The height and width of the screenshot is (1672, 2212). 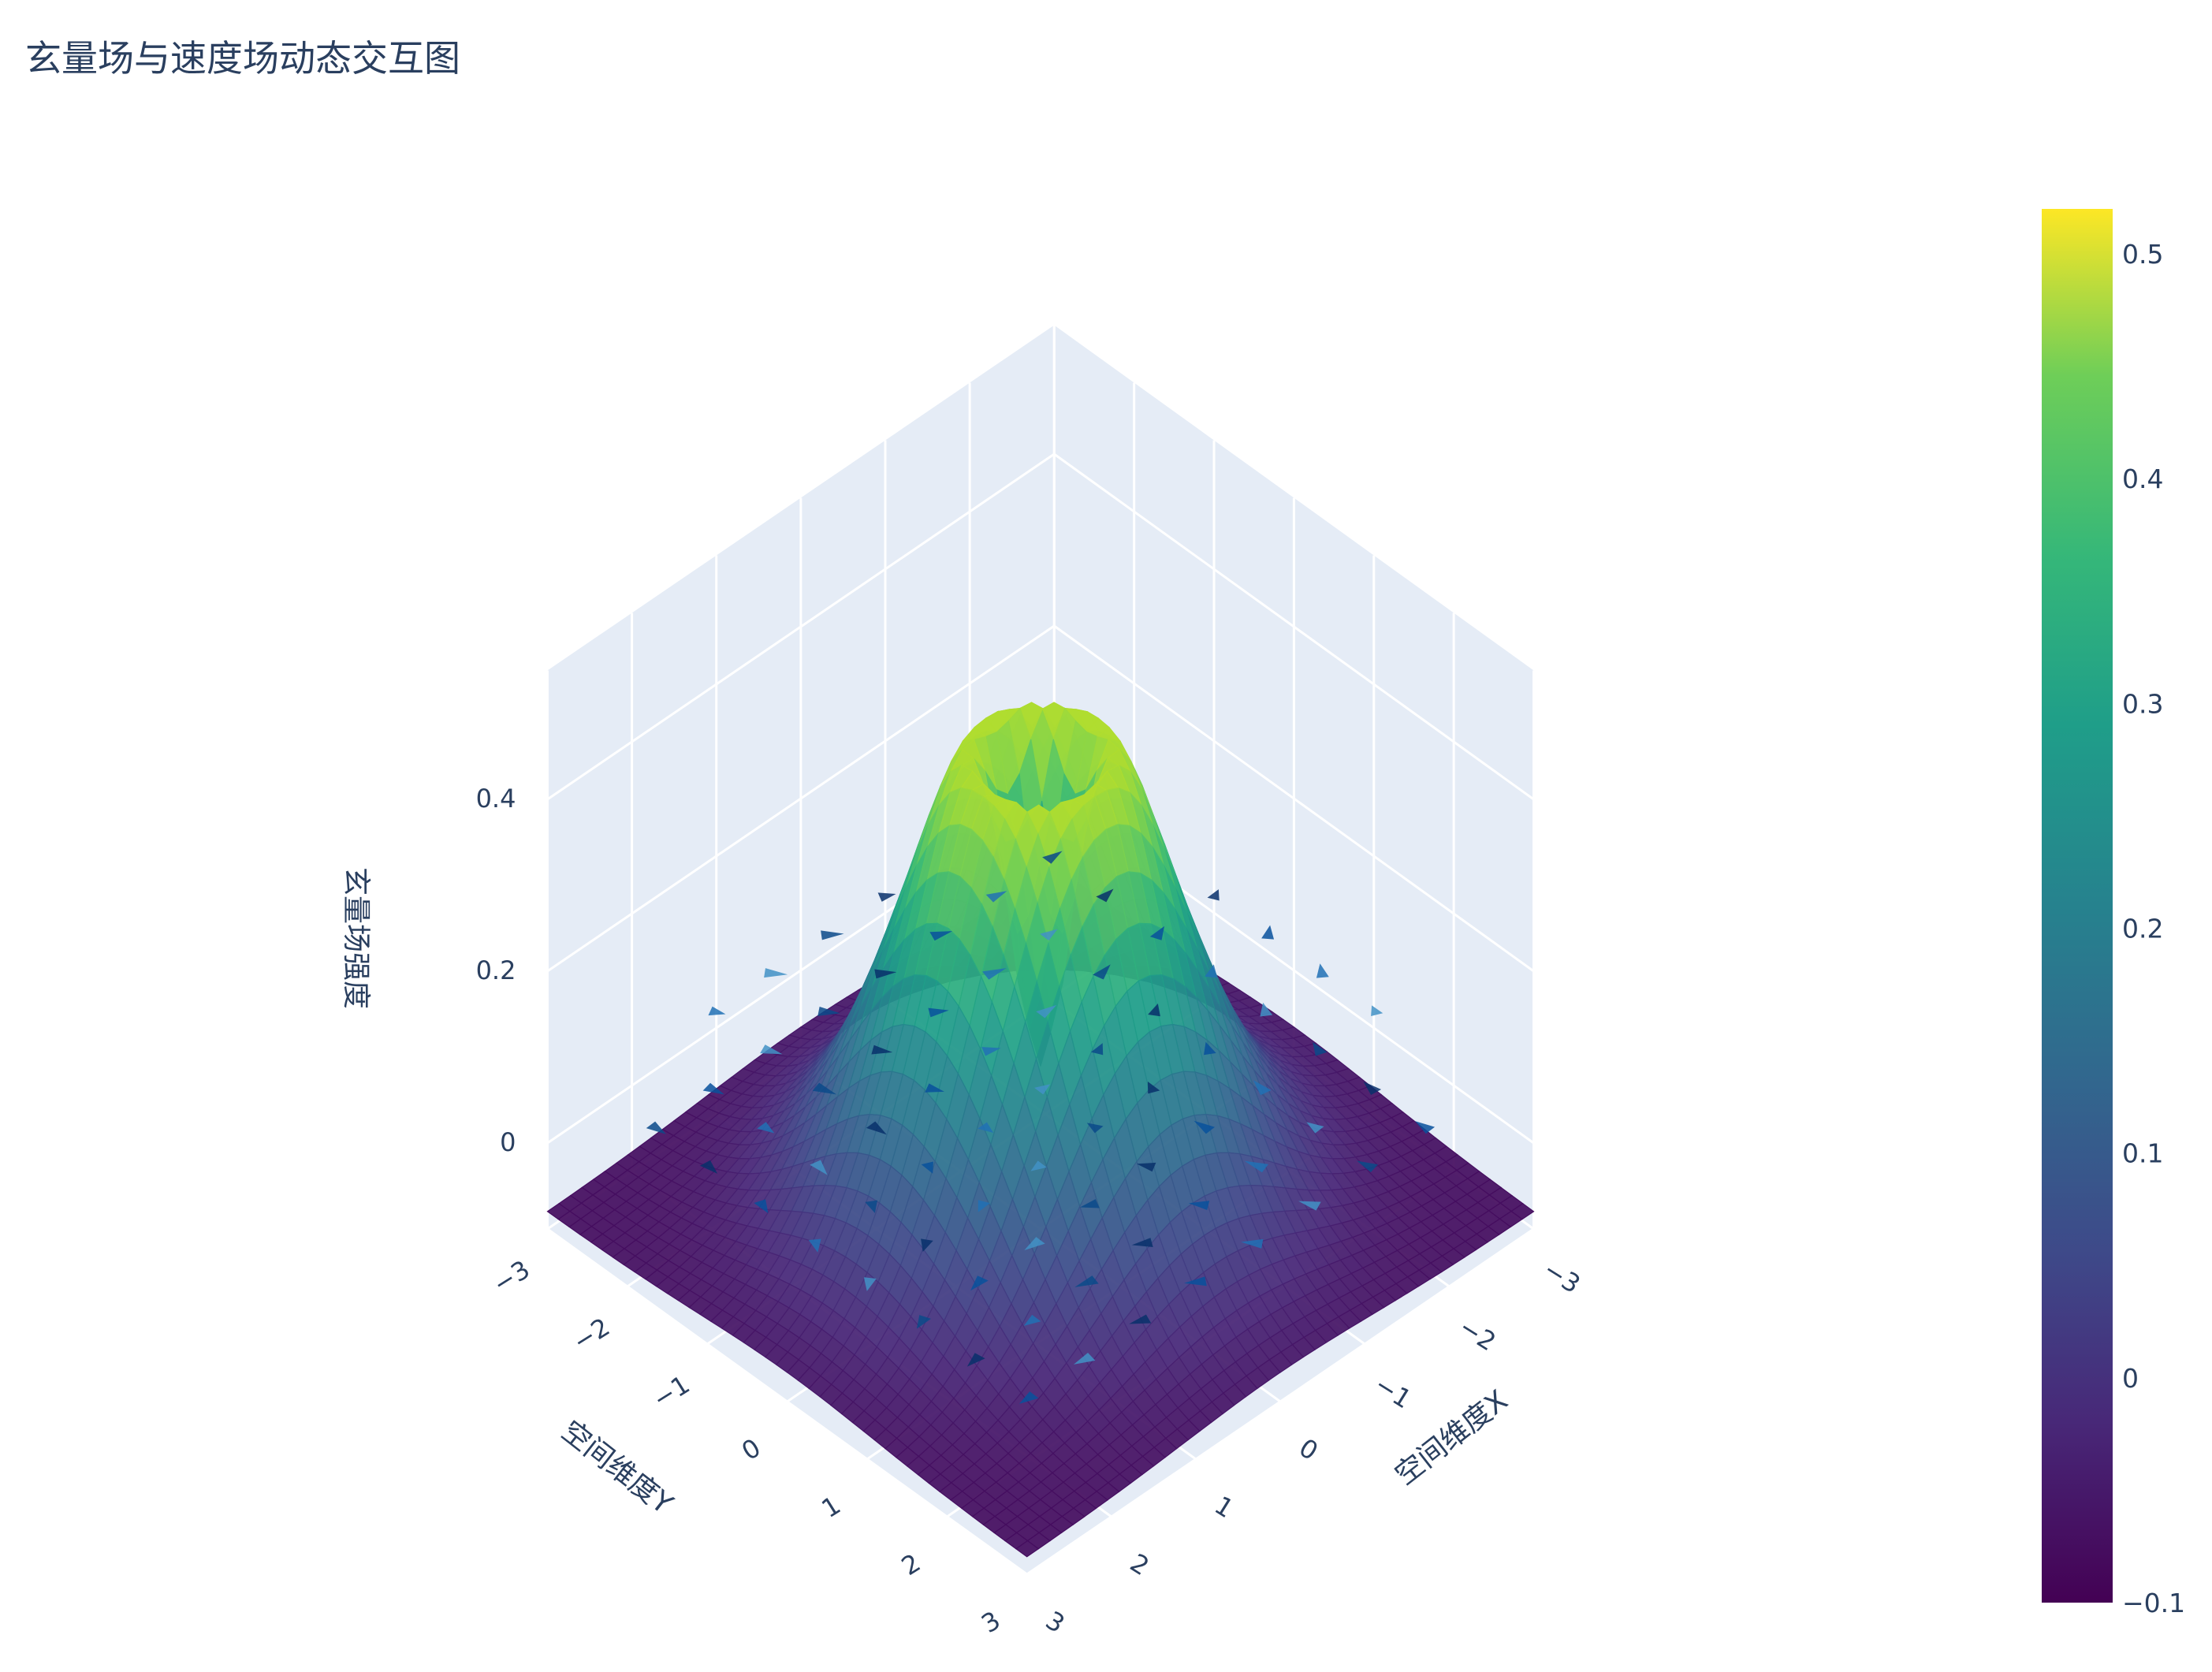 I want to click on x-tick-label: 0, so click(x=1308, y=1449).